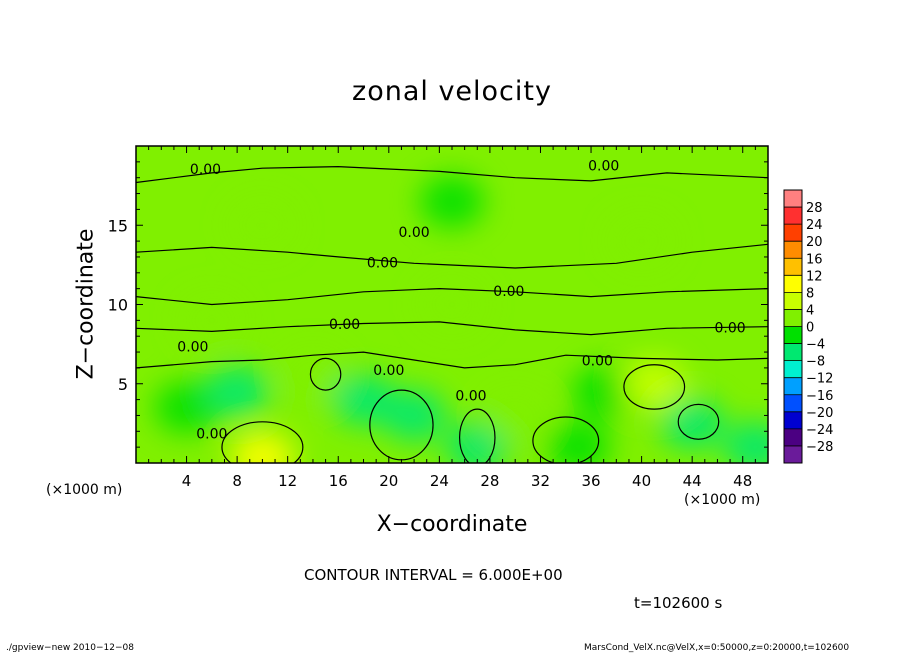 This screenshot has width=904, height=654. I want to click on colorbar-label: 8, so click(810, 293).